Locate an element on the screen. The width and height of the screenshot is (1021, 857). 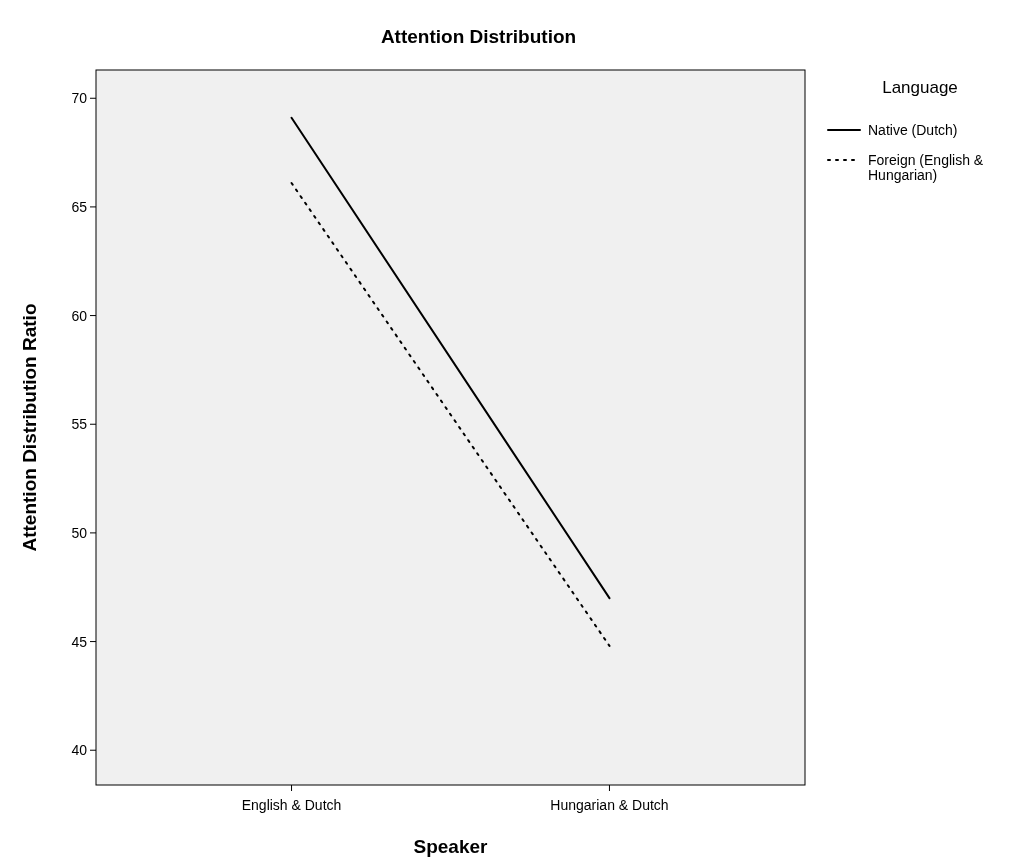
legend-title: Language is located at coordinates (920, 87).